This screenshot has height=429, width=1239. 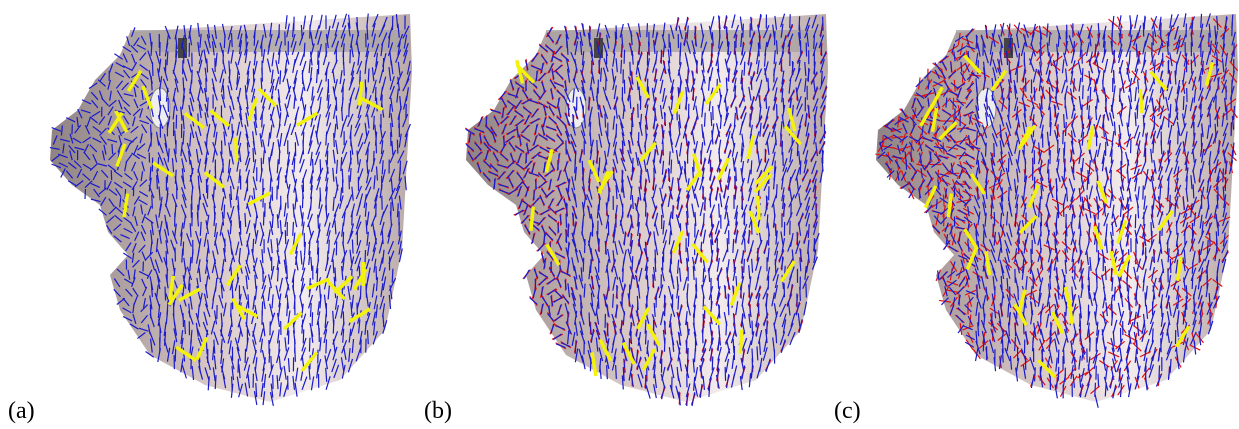 I want to click on yellow-vector, so click(x=126, y=205).